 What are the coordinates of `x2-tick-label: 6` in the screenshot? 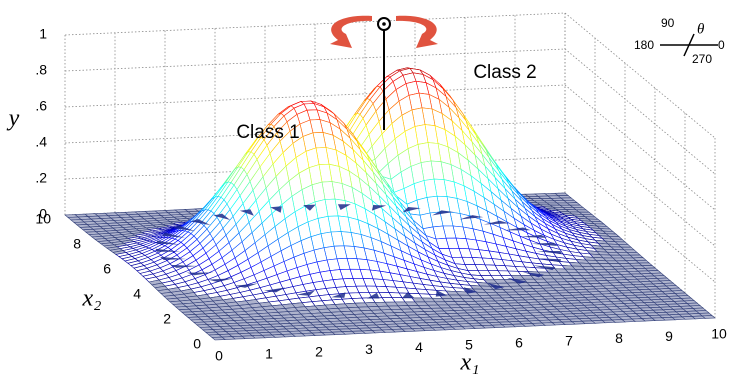 It's located at (107, 269).